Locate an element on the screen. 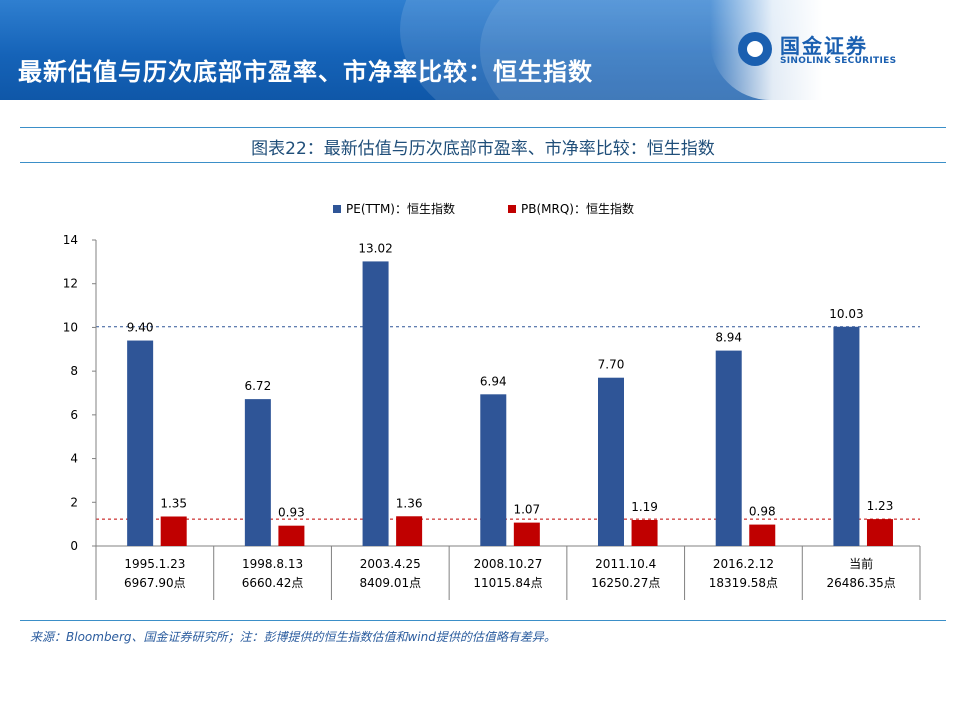 The height and width of the screenshot is (720, 960). legend-label-1: PB(MRQ)：恒生指数 is located at coordinates (577, 208).